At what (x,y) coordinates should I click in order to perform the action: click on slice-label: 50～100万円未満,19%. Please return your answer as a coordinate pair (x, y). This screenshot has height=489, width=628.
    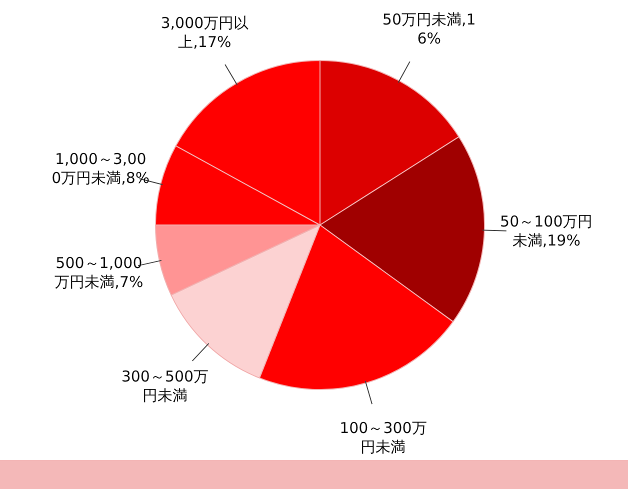
    Looking at the image, I should click on (546, 231).